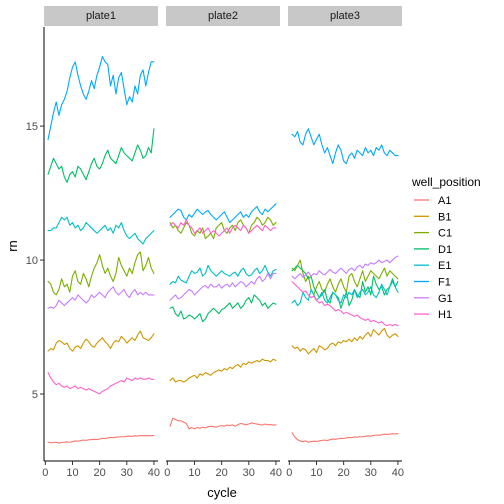 The height and width of the screenshot is (504, 504). Describe the element at coordinates (344, 473) in the screenshot. I see `x-tick-label-plate3-20: 20` at that location.